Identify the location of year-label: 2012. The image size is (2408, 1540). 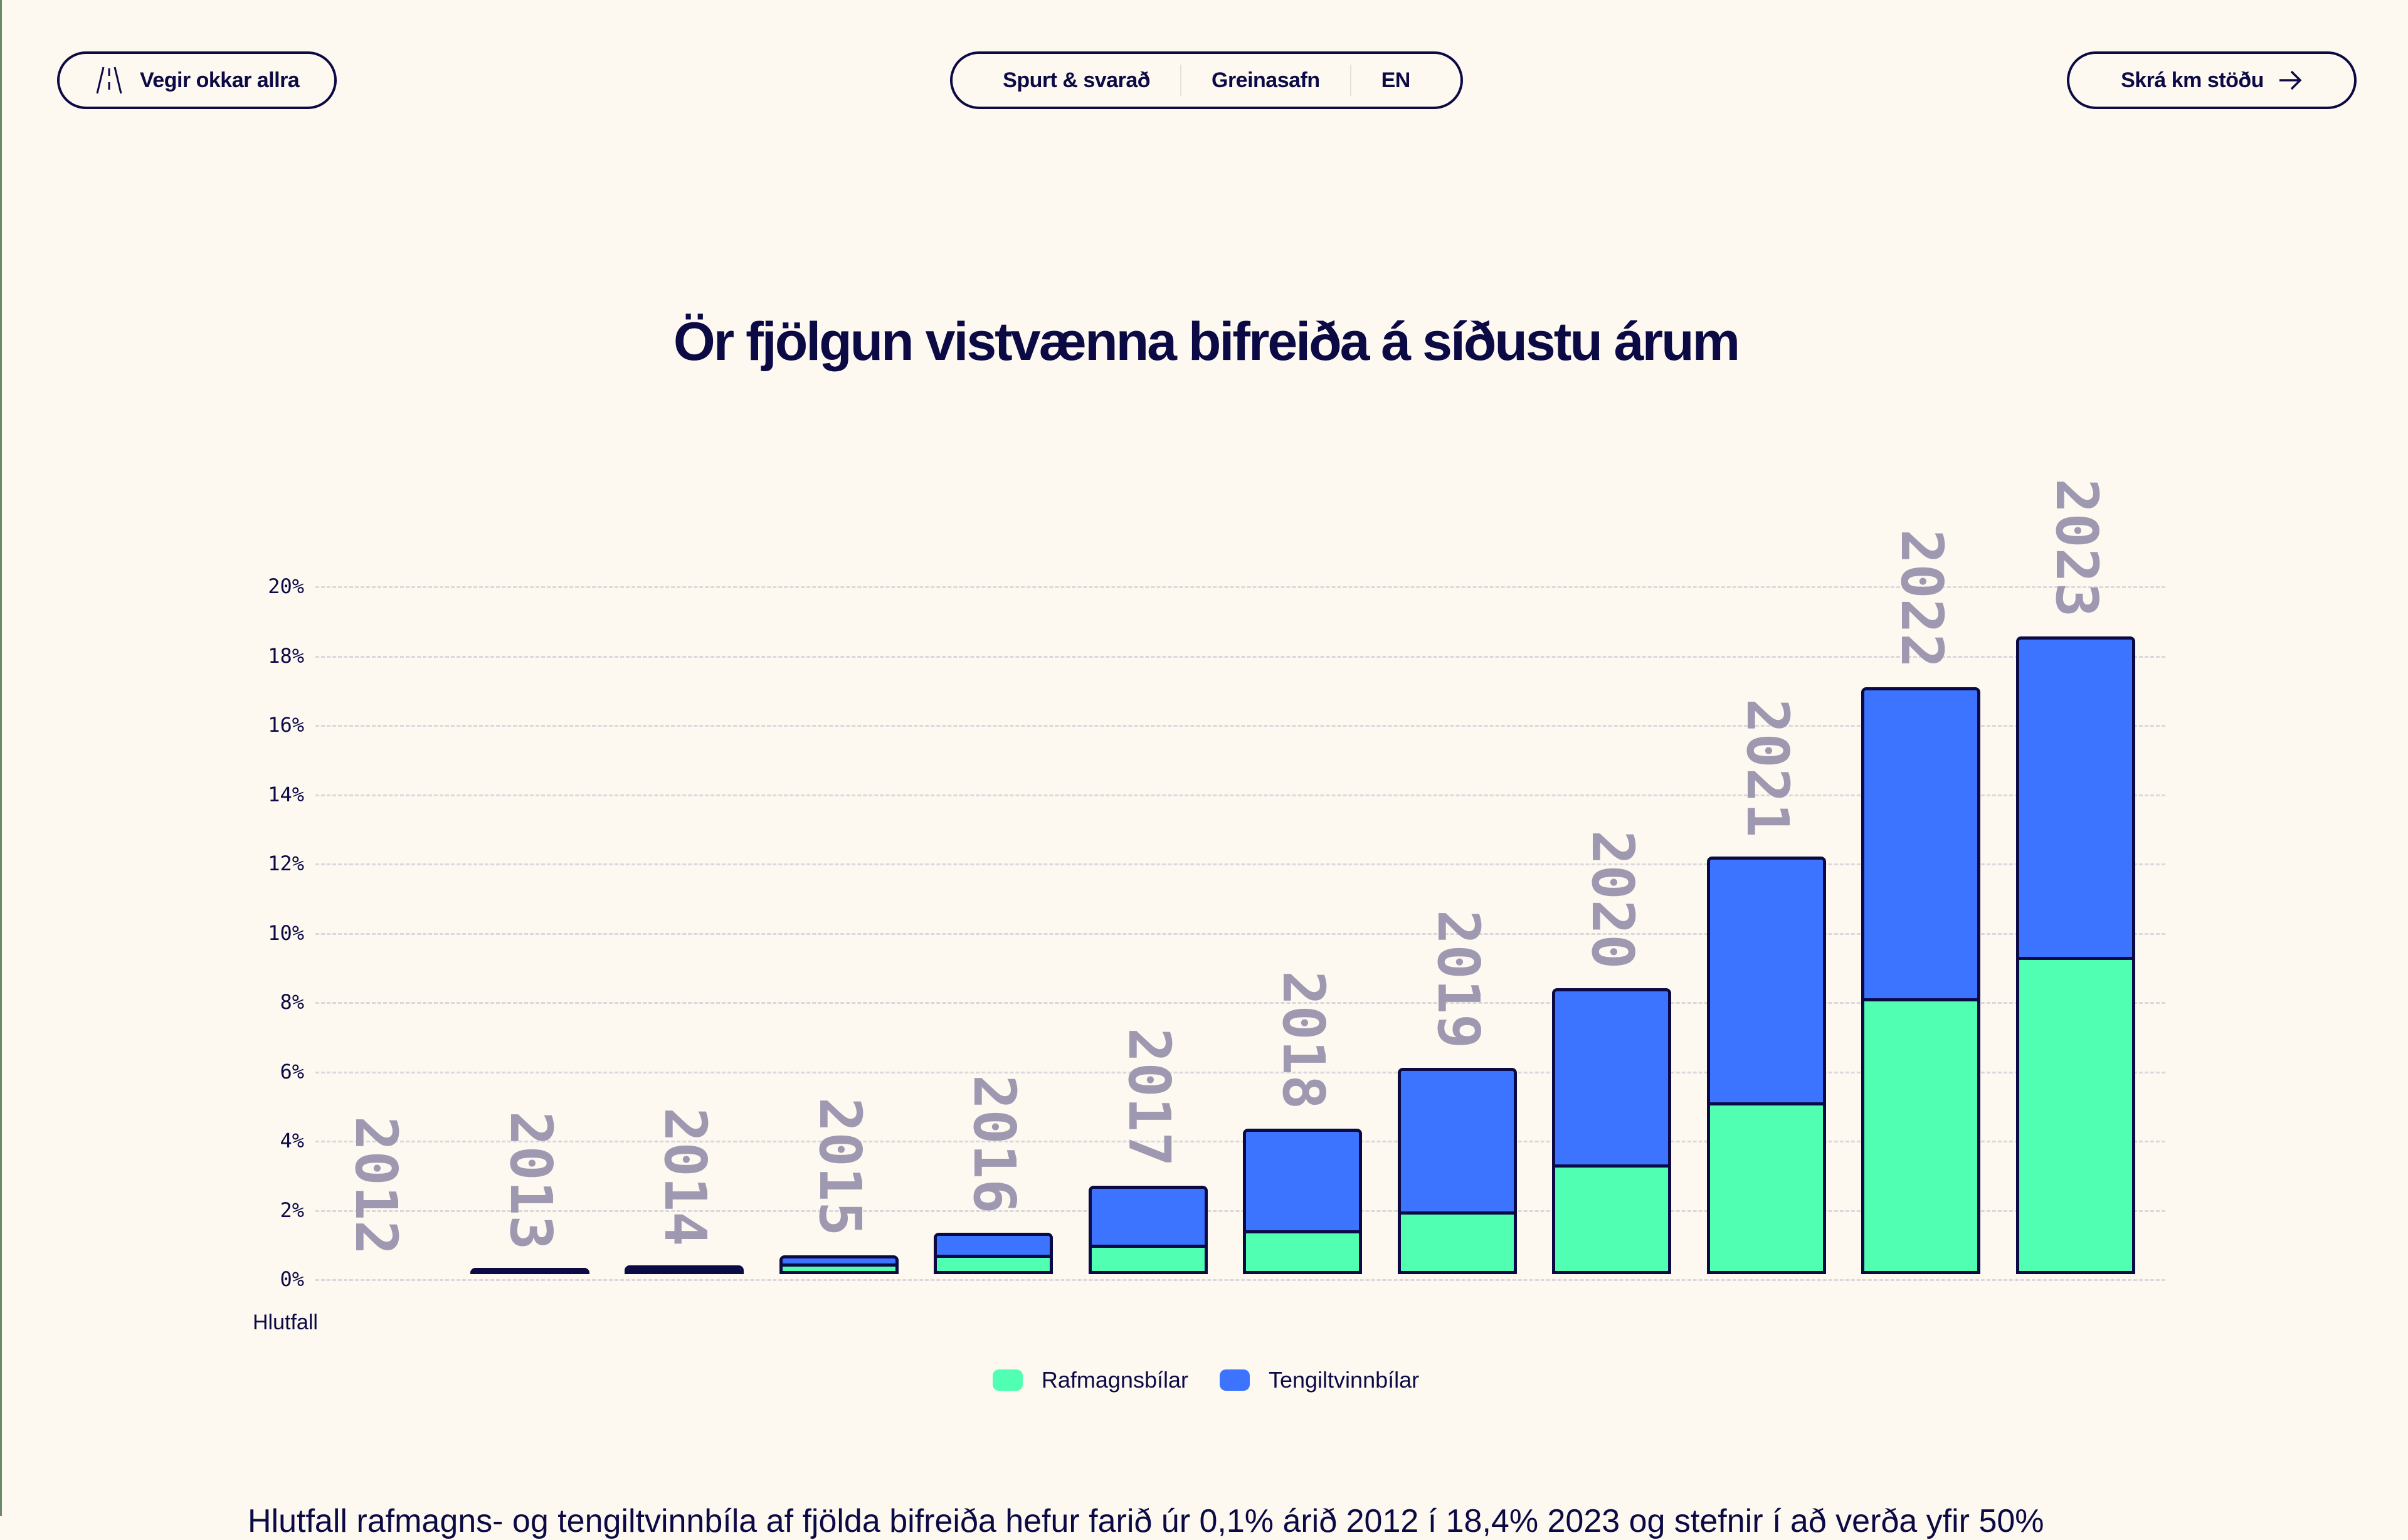
(375, 1185).